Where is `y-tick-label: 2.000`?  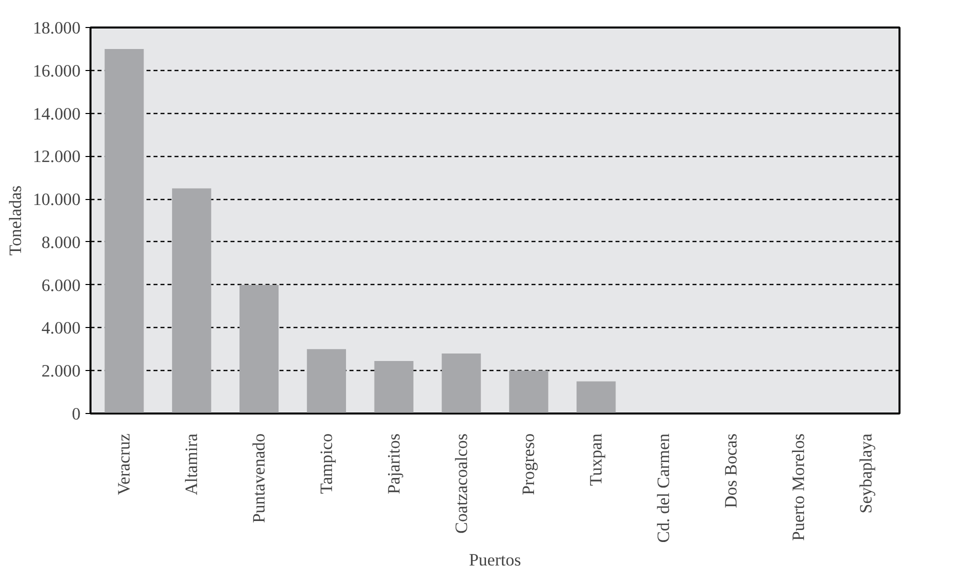 y-tick-label: 2.000 is located at coordinates (61, 371).